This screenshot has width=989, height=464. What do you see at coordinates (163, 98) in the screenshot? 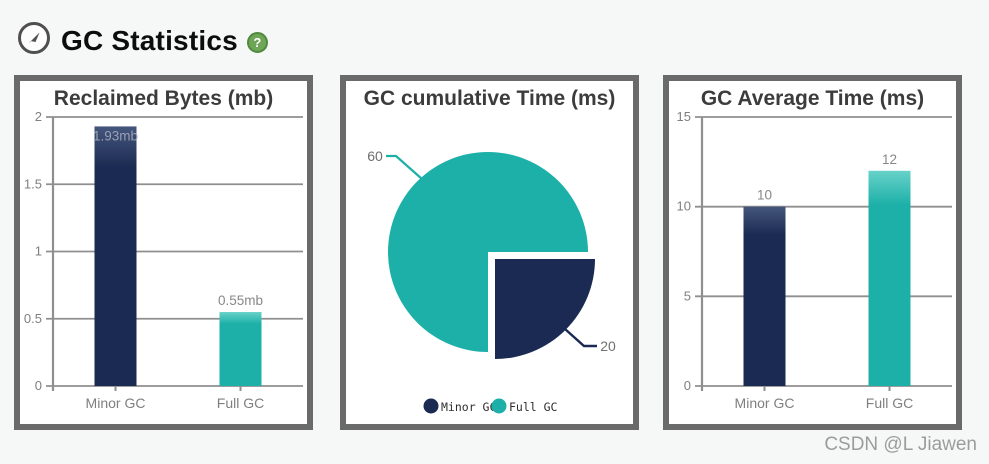
I see `chart-title-reclaimed-bytes: Reclaimed Bytes (mb)` at bounding box center [163, 98].